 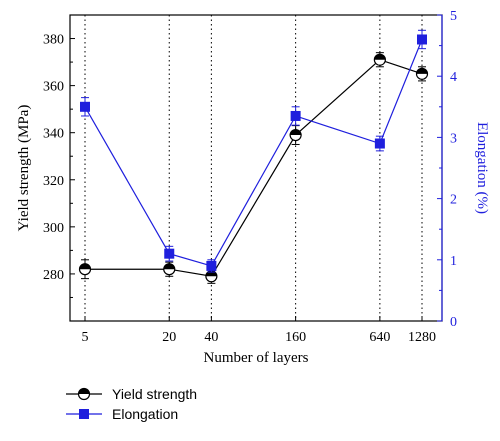 I want to click on right-tick-label-5: 5, so click(x=453, y=16).